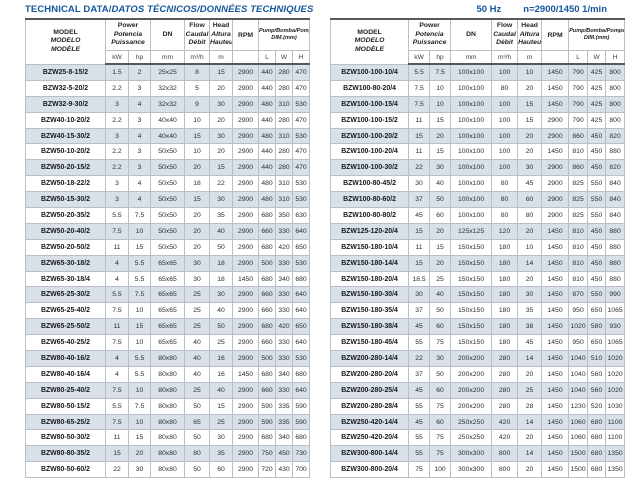  Describe the element at coordinates (555, 104) in the screenshot. I see `value-cell: 1450` at that location.